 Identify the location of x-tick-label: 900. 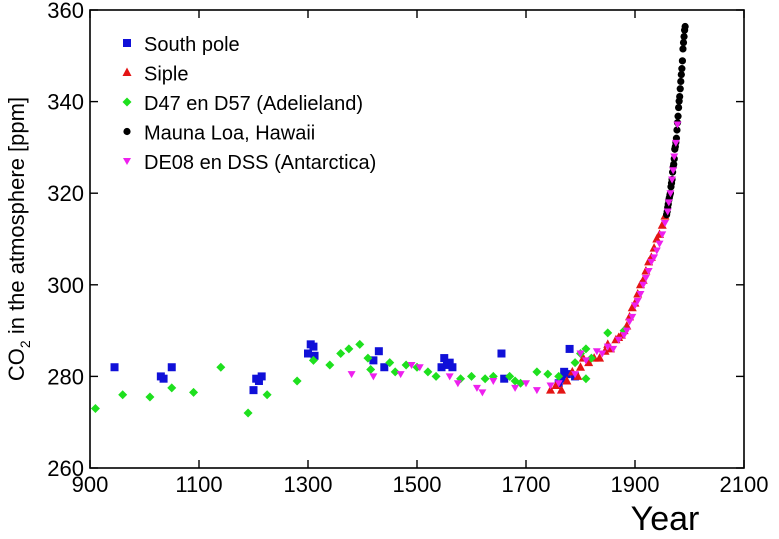
(90, 484).